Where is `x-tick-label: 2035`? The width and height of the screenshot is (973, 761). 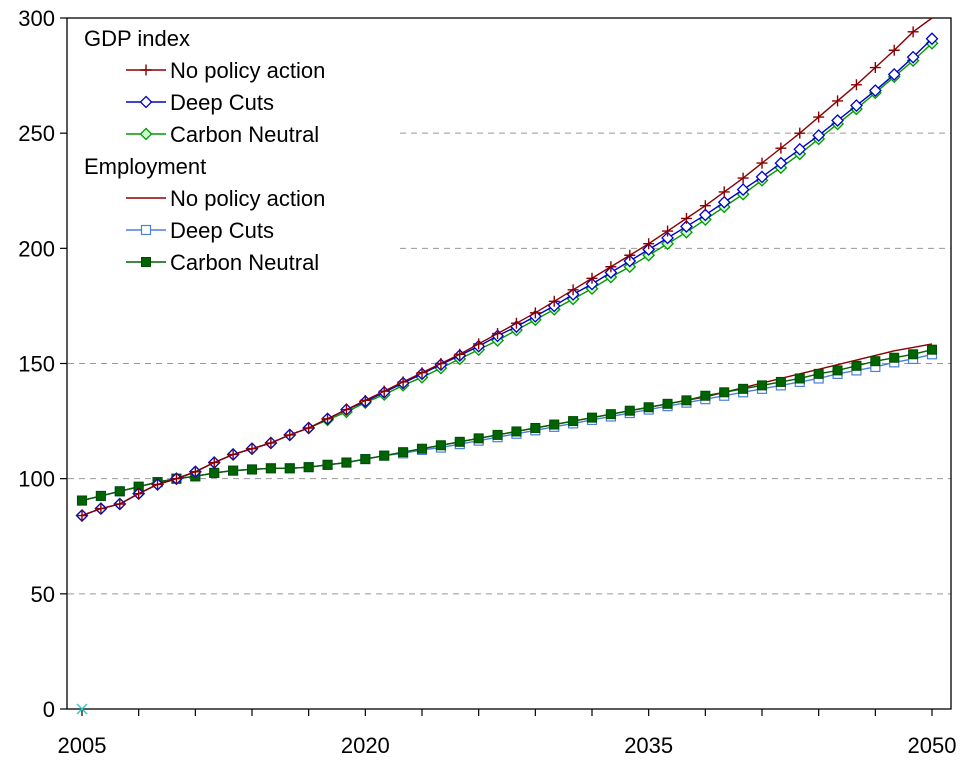
x-tick-label: 2035 is located at coordinates (648, 745).